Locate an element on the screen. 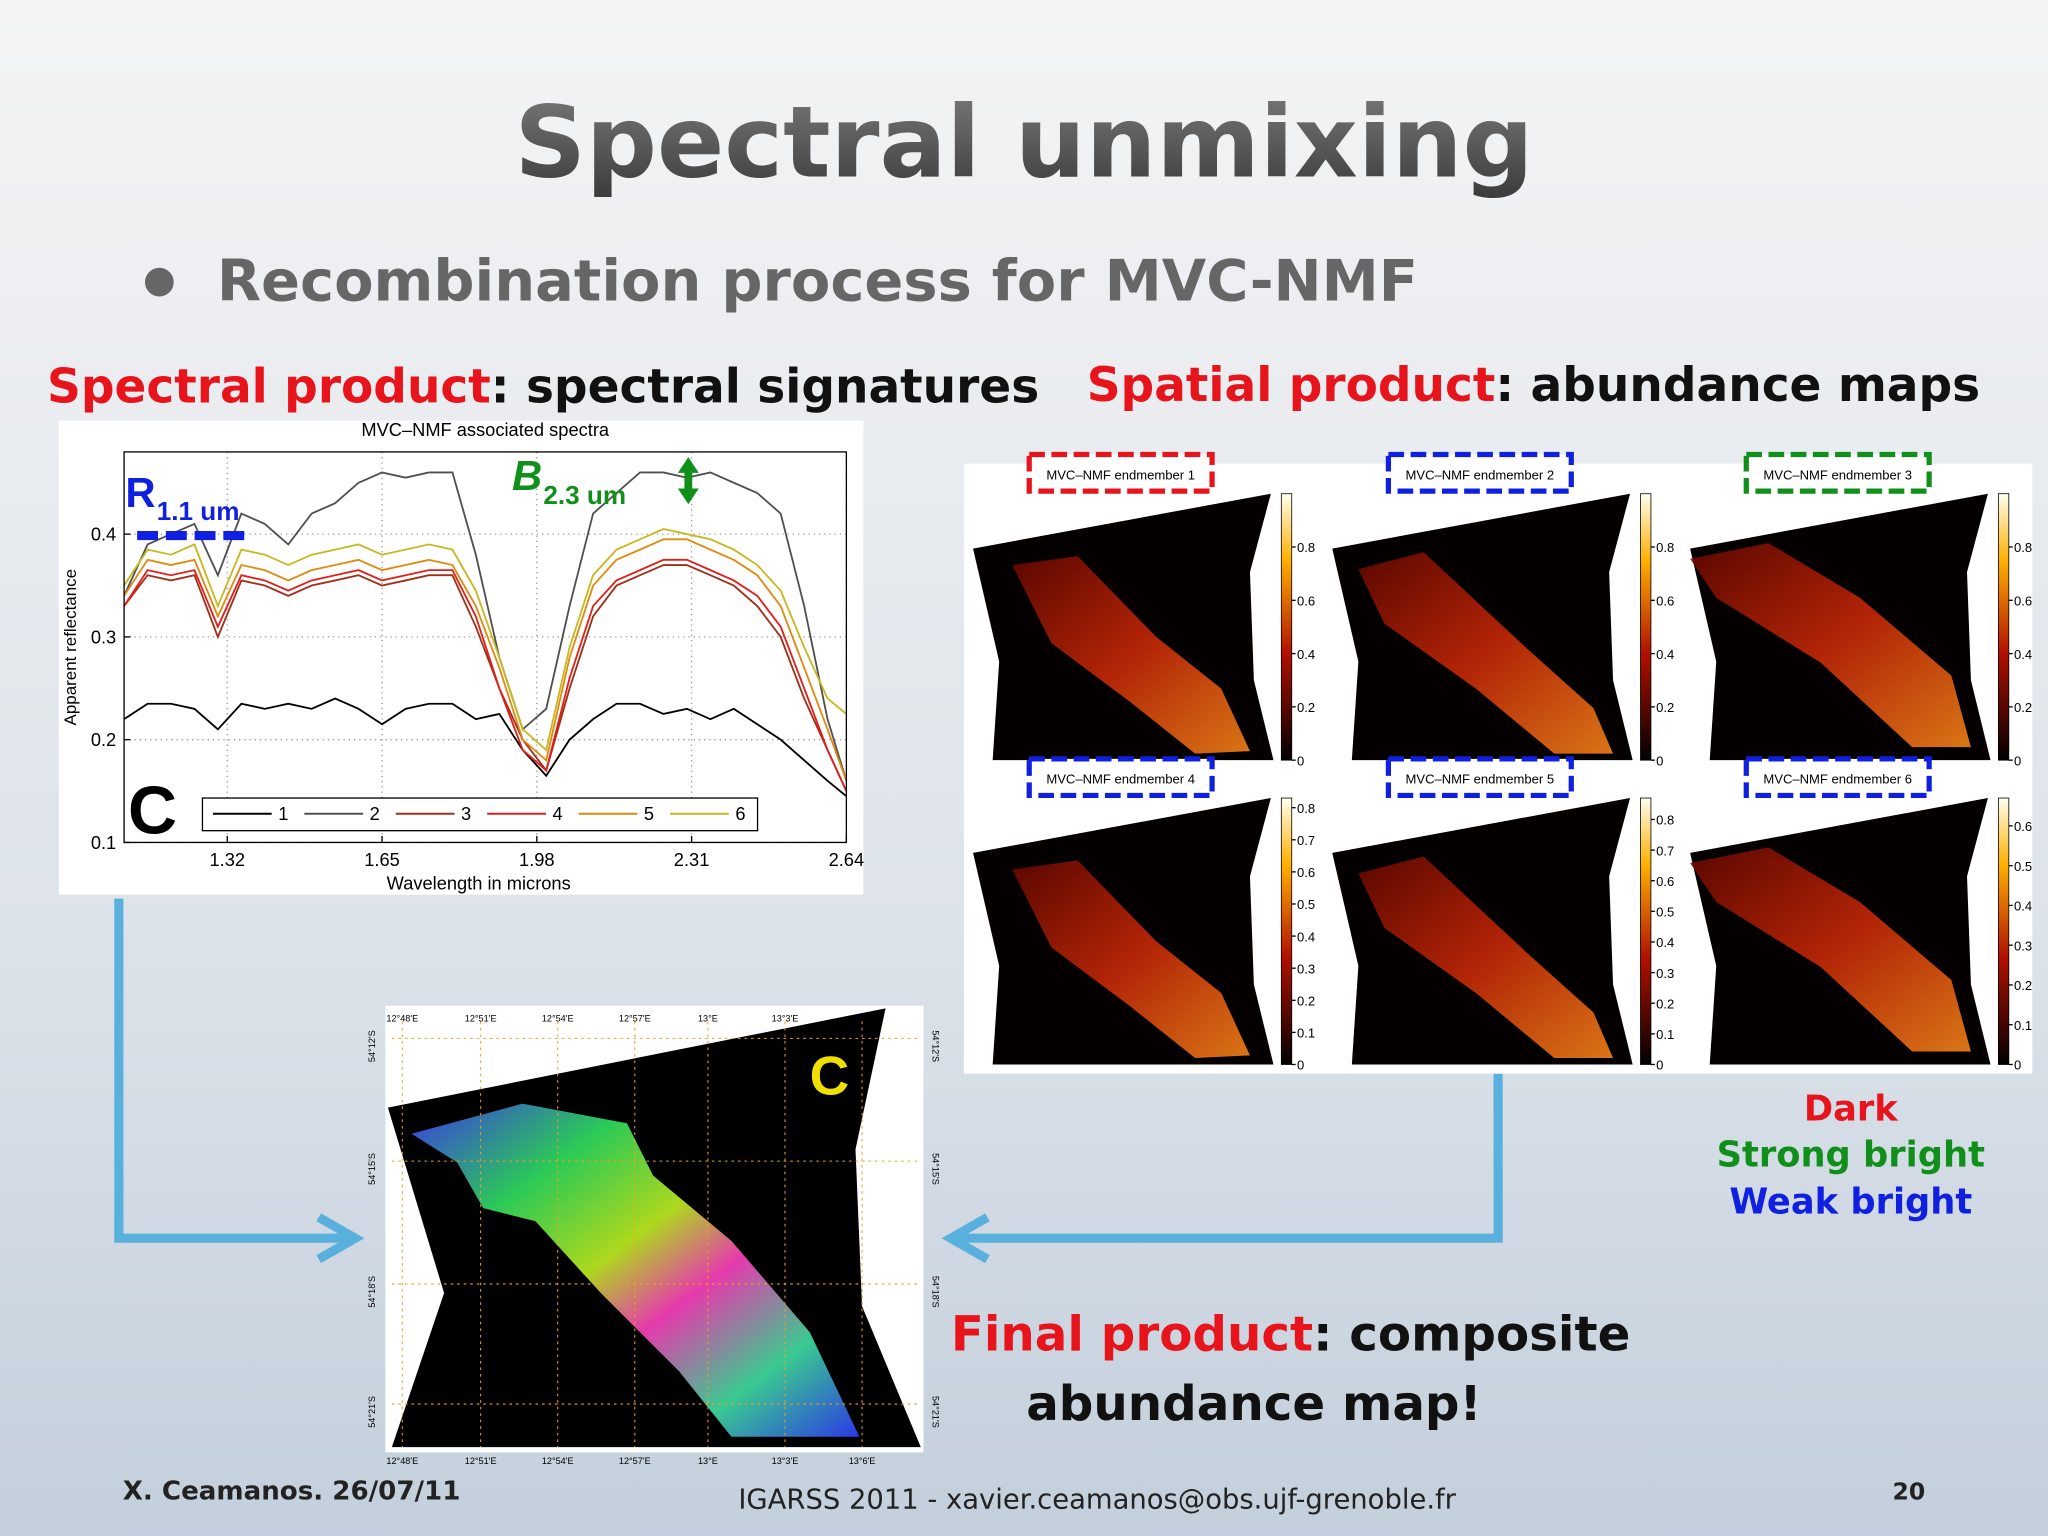 The height and width of the screenshot is (1536, 2048). x-tick-label: 1.65 is located at coordinates (382, 859).